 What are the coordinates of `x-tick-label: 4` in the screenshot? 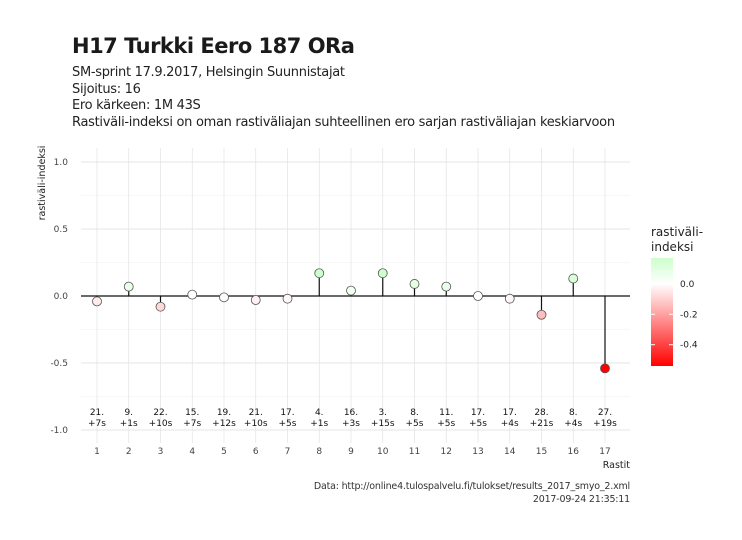 It's located at (192, 452).